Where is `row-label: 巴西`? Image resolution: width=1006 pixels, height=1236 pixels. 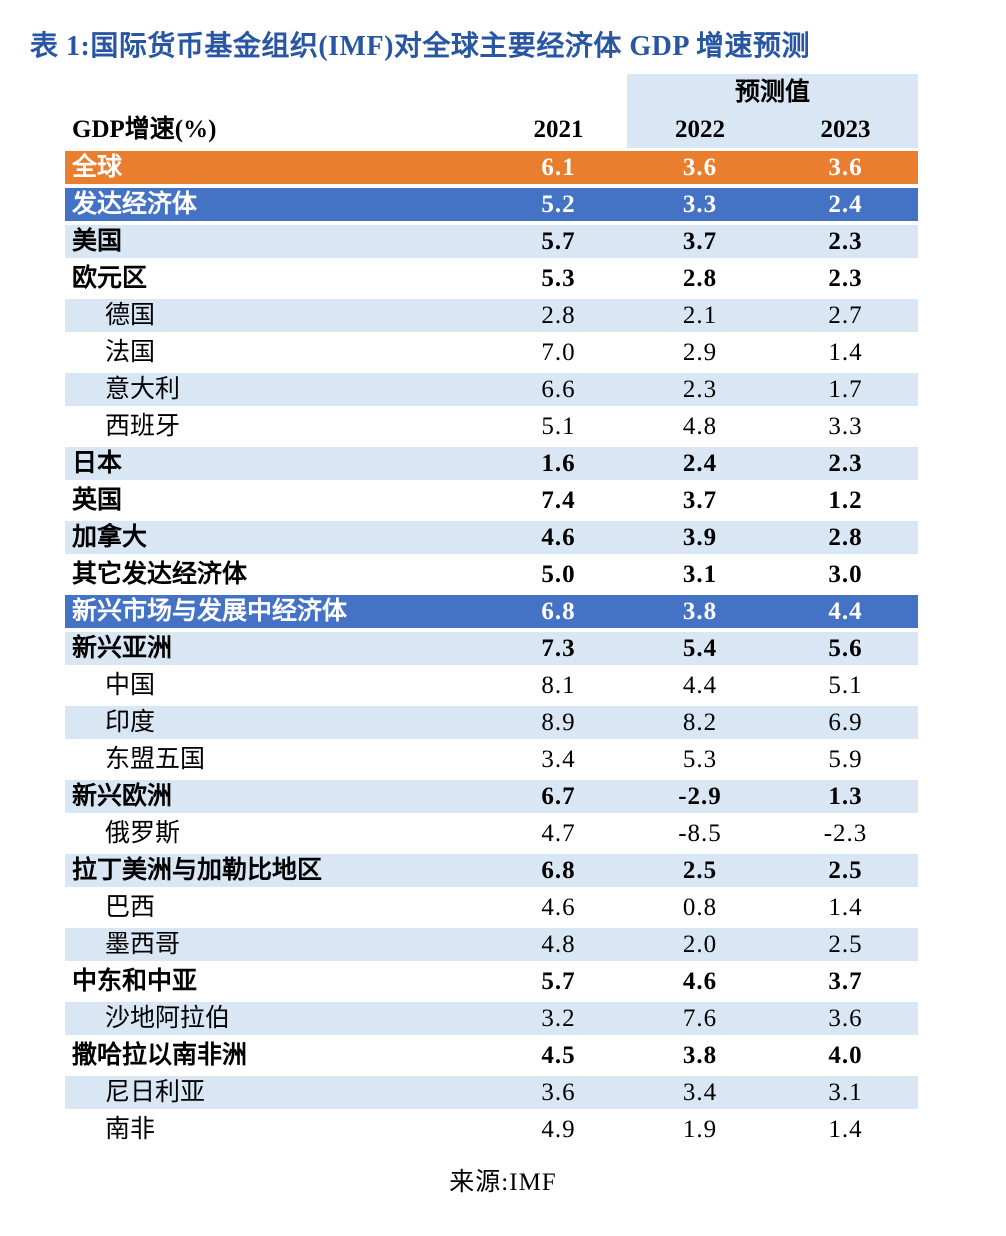
row-label: 巴西 is located at coordinates (130, 907).